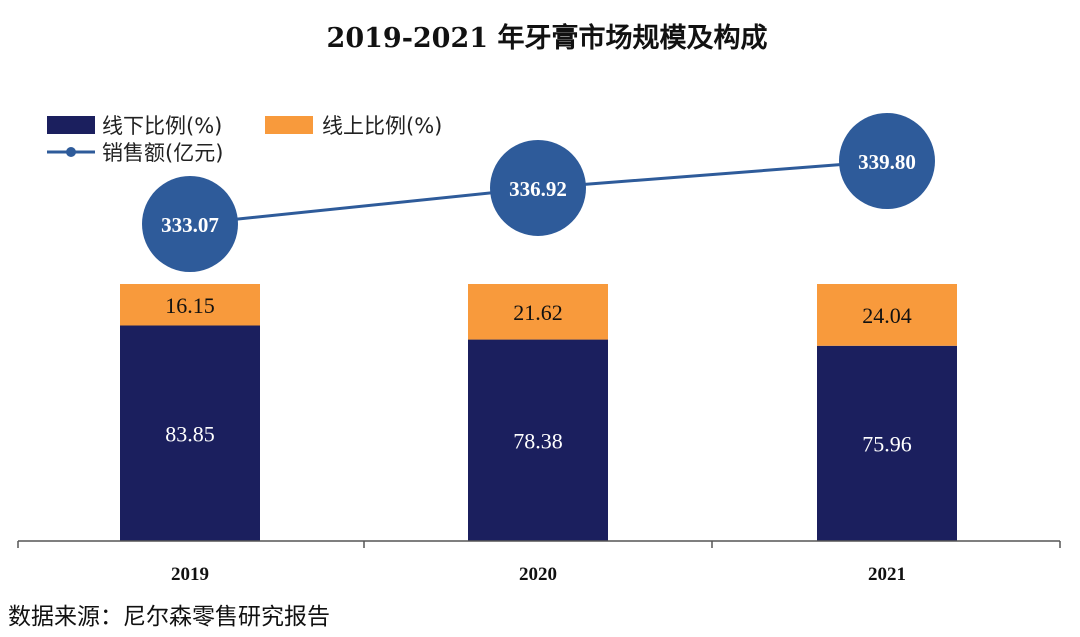  Describe the element at coordinates (169, 617) in the screenshot. I see `source-note: 数据来源：尼尔森零售研究报告` at that location.